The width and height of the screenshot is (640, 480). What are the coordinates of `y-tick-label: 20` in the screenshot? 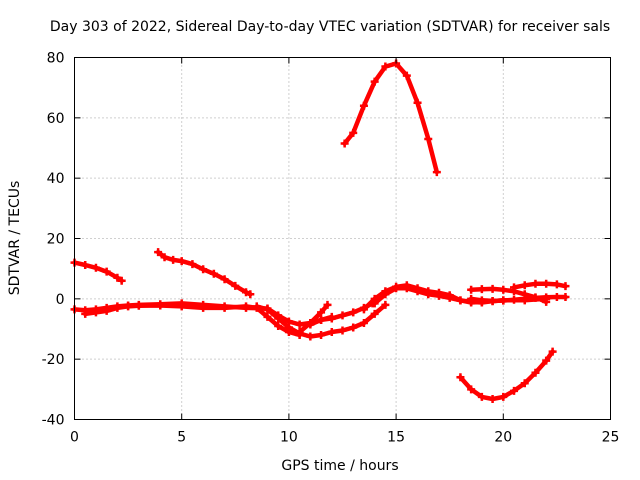 It's located at (56, 240).